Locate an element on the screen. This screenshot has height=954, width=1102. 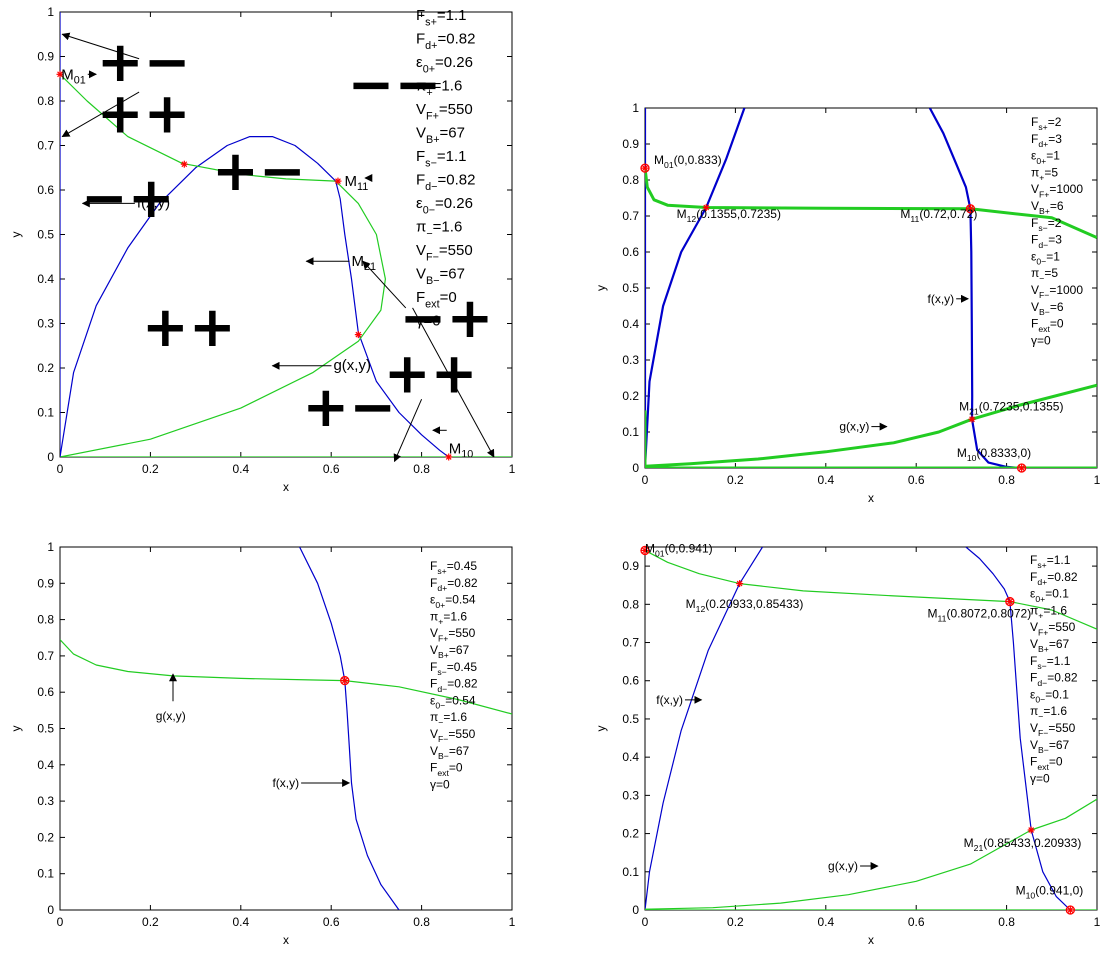
annotation-label: M11(0.8072,0.8072) is located at coordinates (980, 615).